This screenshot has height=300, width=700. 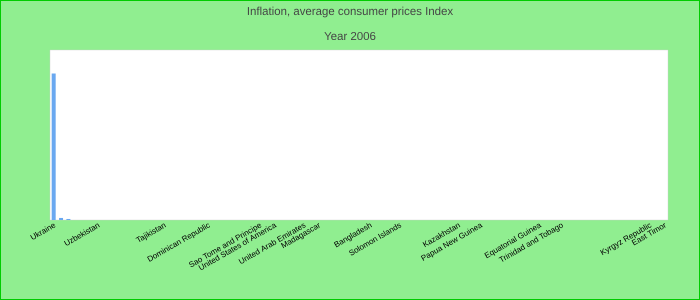 I want to click on chart-title: Inflation, average consumer prices Index, so click(x=351, y=12).